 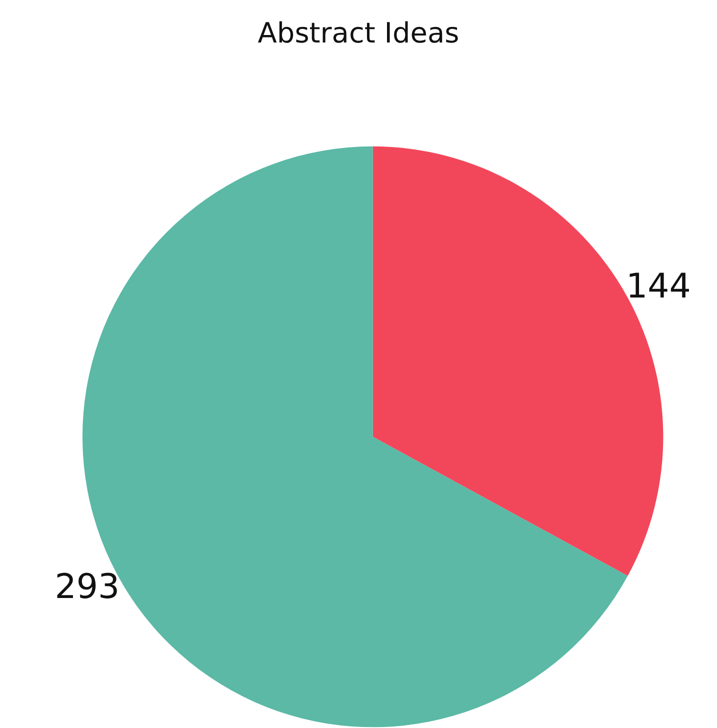 What do you see at coordinates (658, 286) in the screenshot?
I see `data-label: 144` at bounding box center [658, 286].